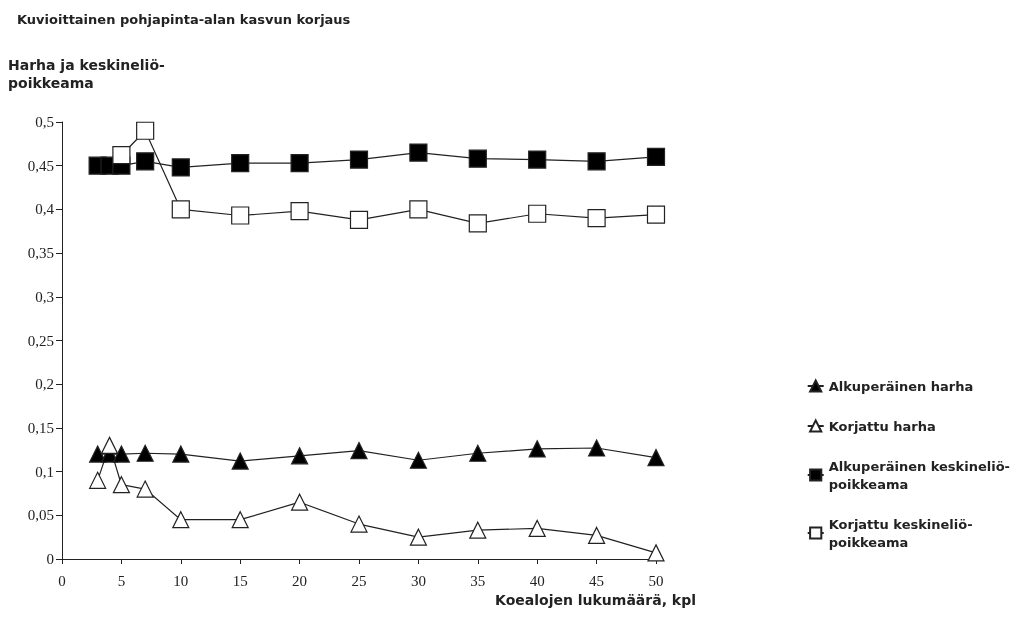 The width and height of the screenshot is (1025, 629). I want to click on y-tick-label: 0,1, so click(44, 471).